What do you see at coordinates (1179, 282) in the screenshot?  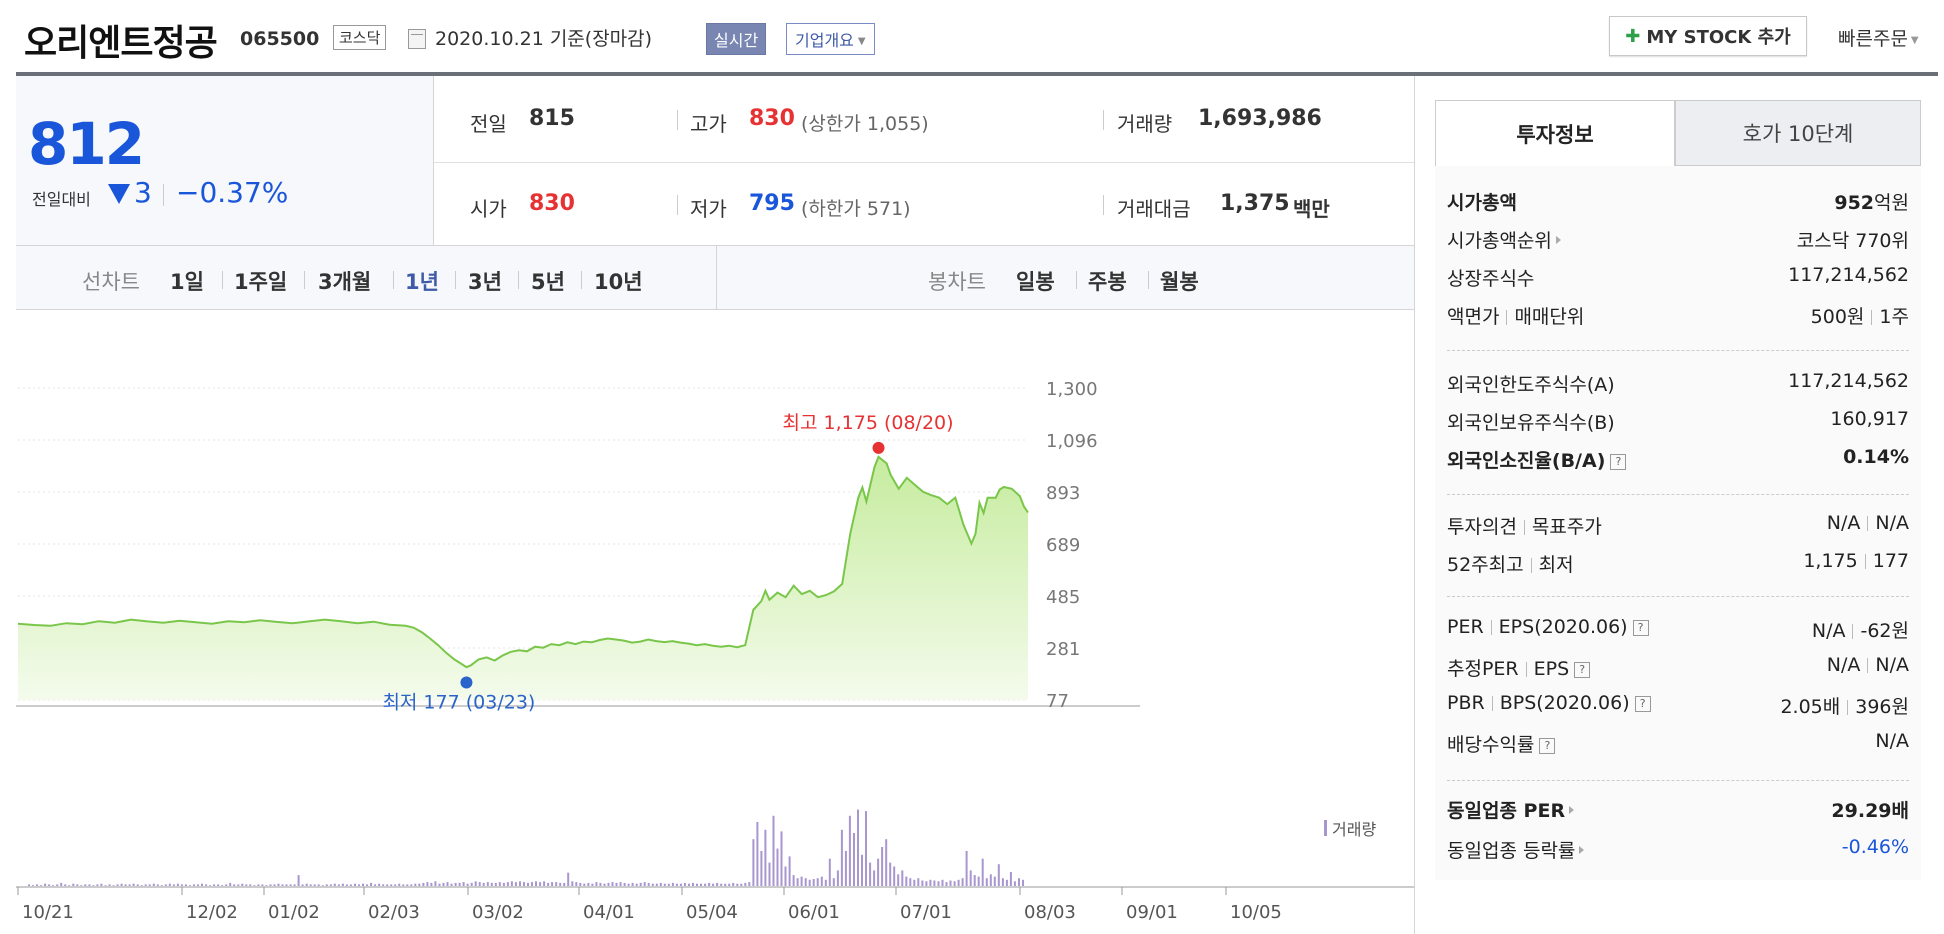 I see `tab-monthly-candle: 월봉` at bounding box center [1179, 282].